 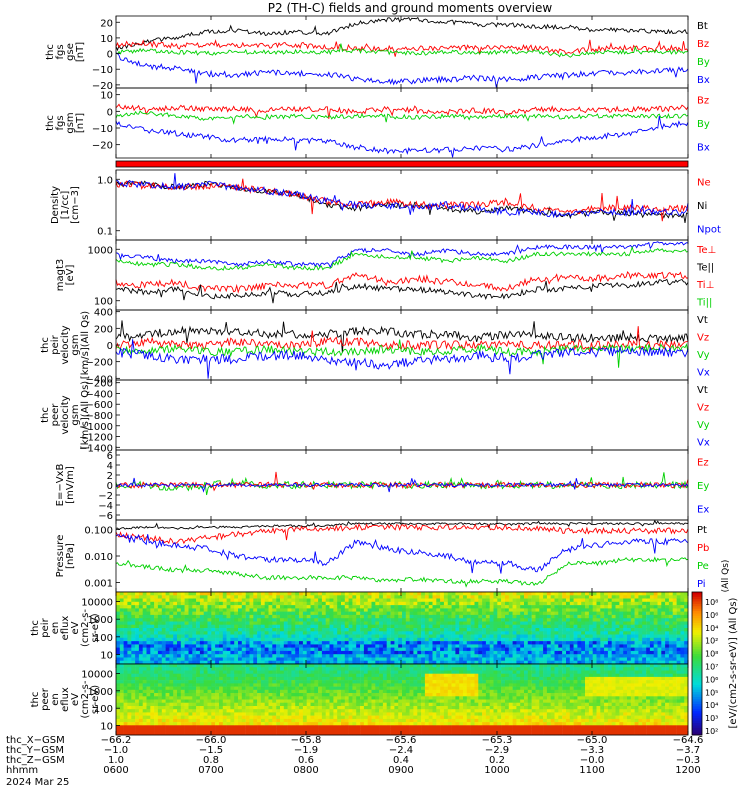 I want to click on legend-pi: Pi, so click(x=701, y=584).